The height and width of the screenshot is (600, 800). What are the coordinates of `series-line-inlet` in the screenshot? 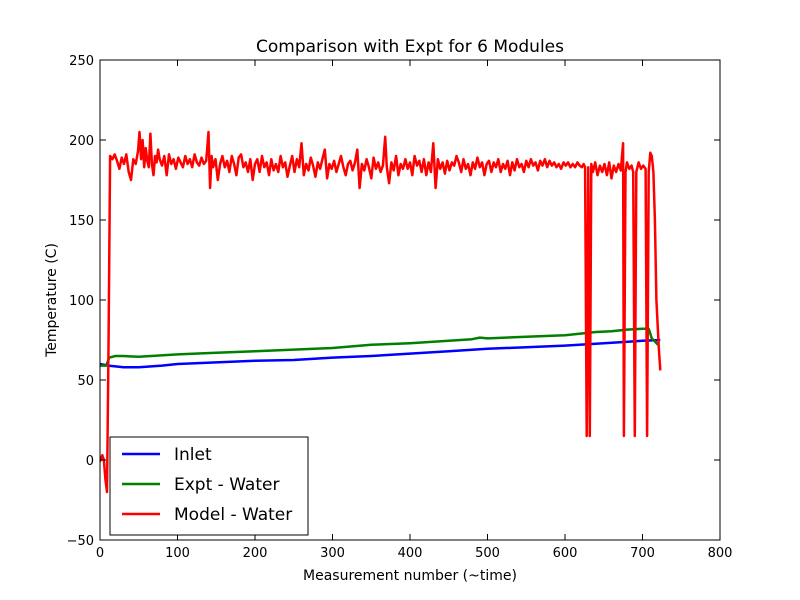 It's located at (380, 353).